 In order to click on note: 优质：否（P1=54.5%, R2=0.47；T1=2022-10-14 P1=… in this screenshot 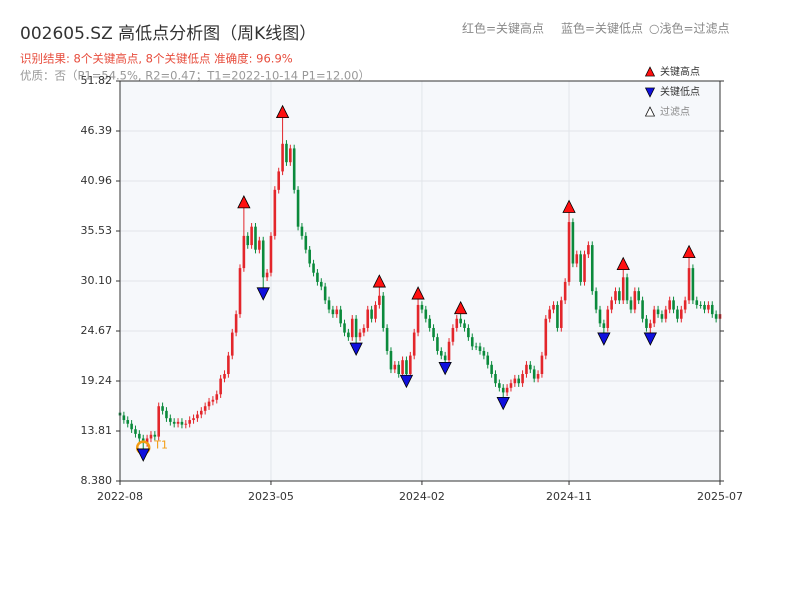, I will do `click(195, 76)`.